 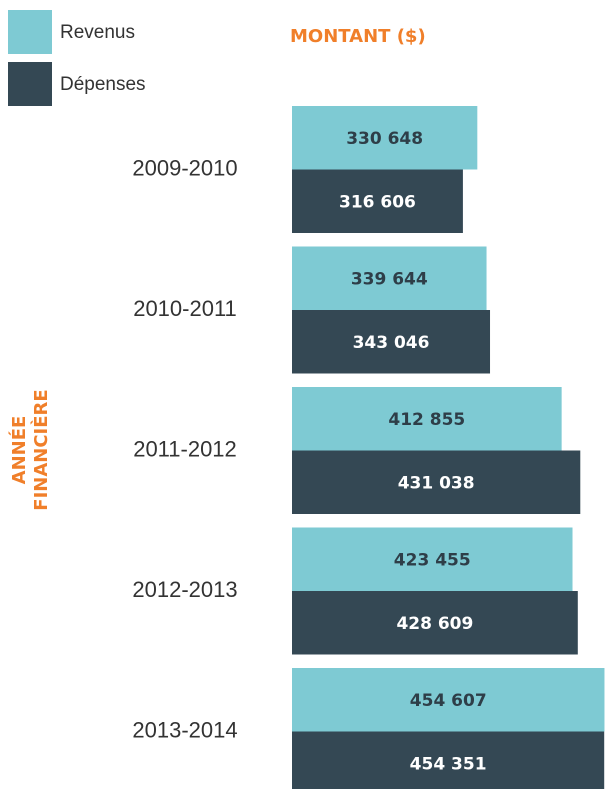 What do you see at coordinates (358, 36) in the screenshot?
I see `x-axis-title: MONTANT ($)` at bounding box center [358, 36].